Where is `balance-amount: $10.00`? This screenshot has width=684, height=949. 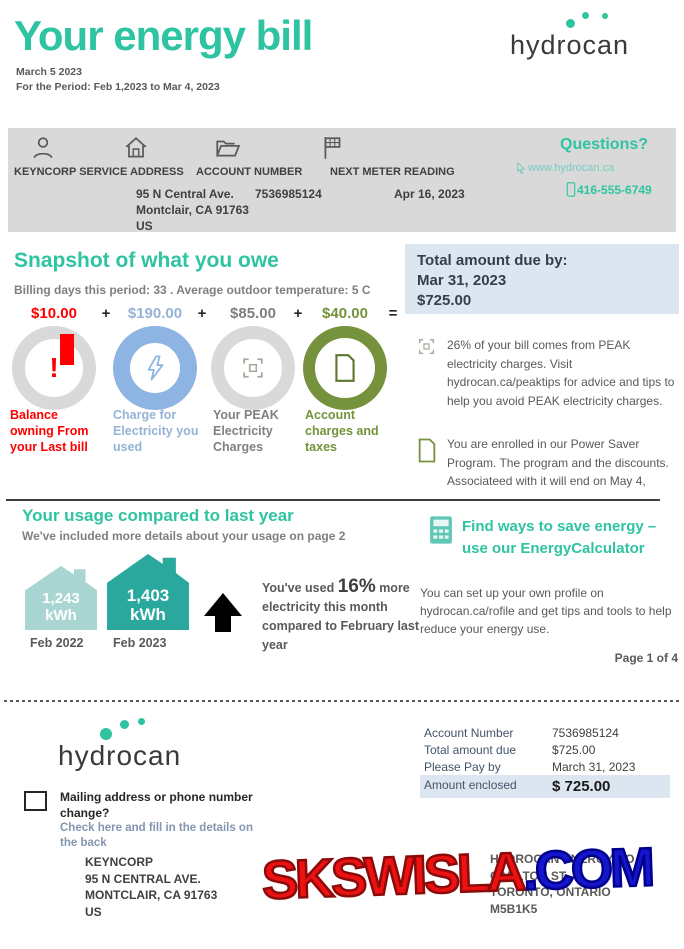 balance-amount: $10.00 is located at coordinates (54, 313).